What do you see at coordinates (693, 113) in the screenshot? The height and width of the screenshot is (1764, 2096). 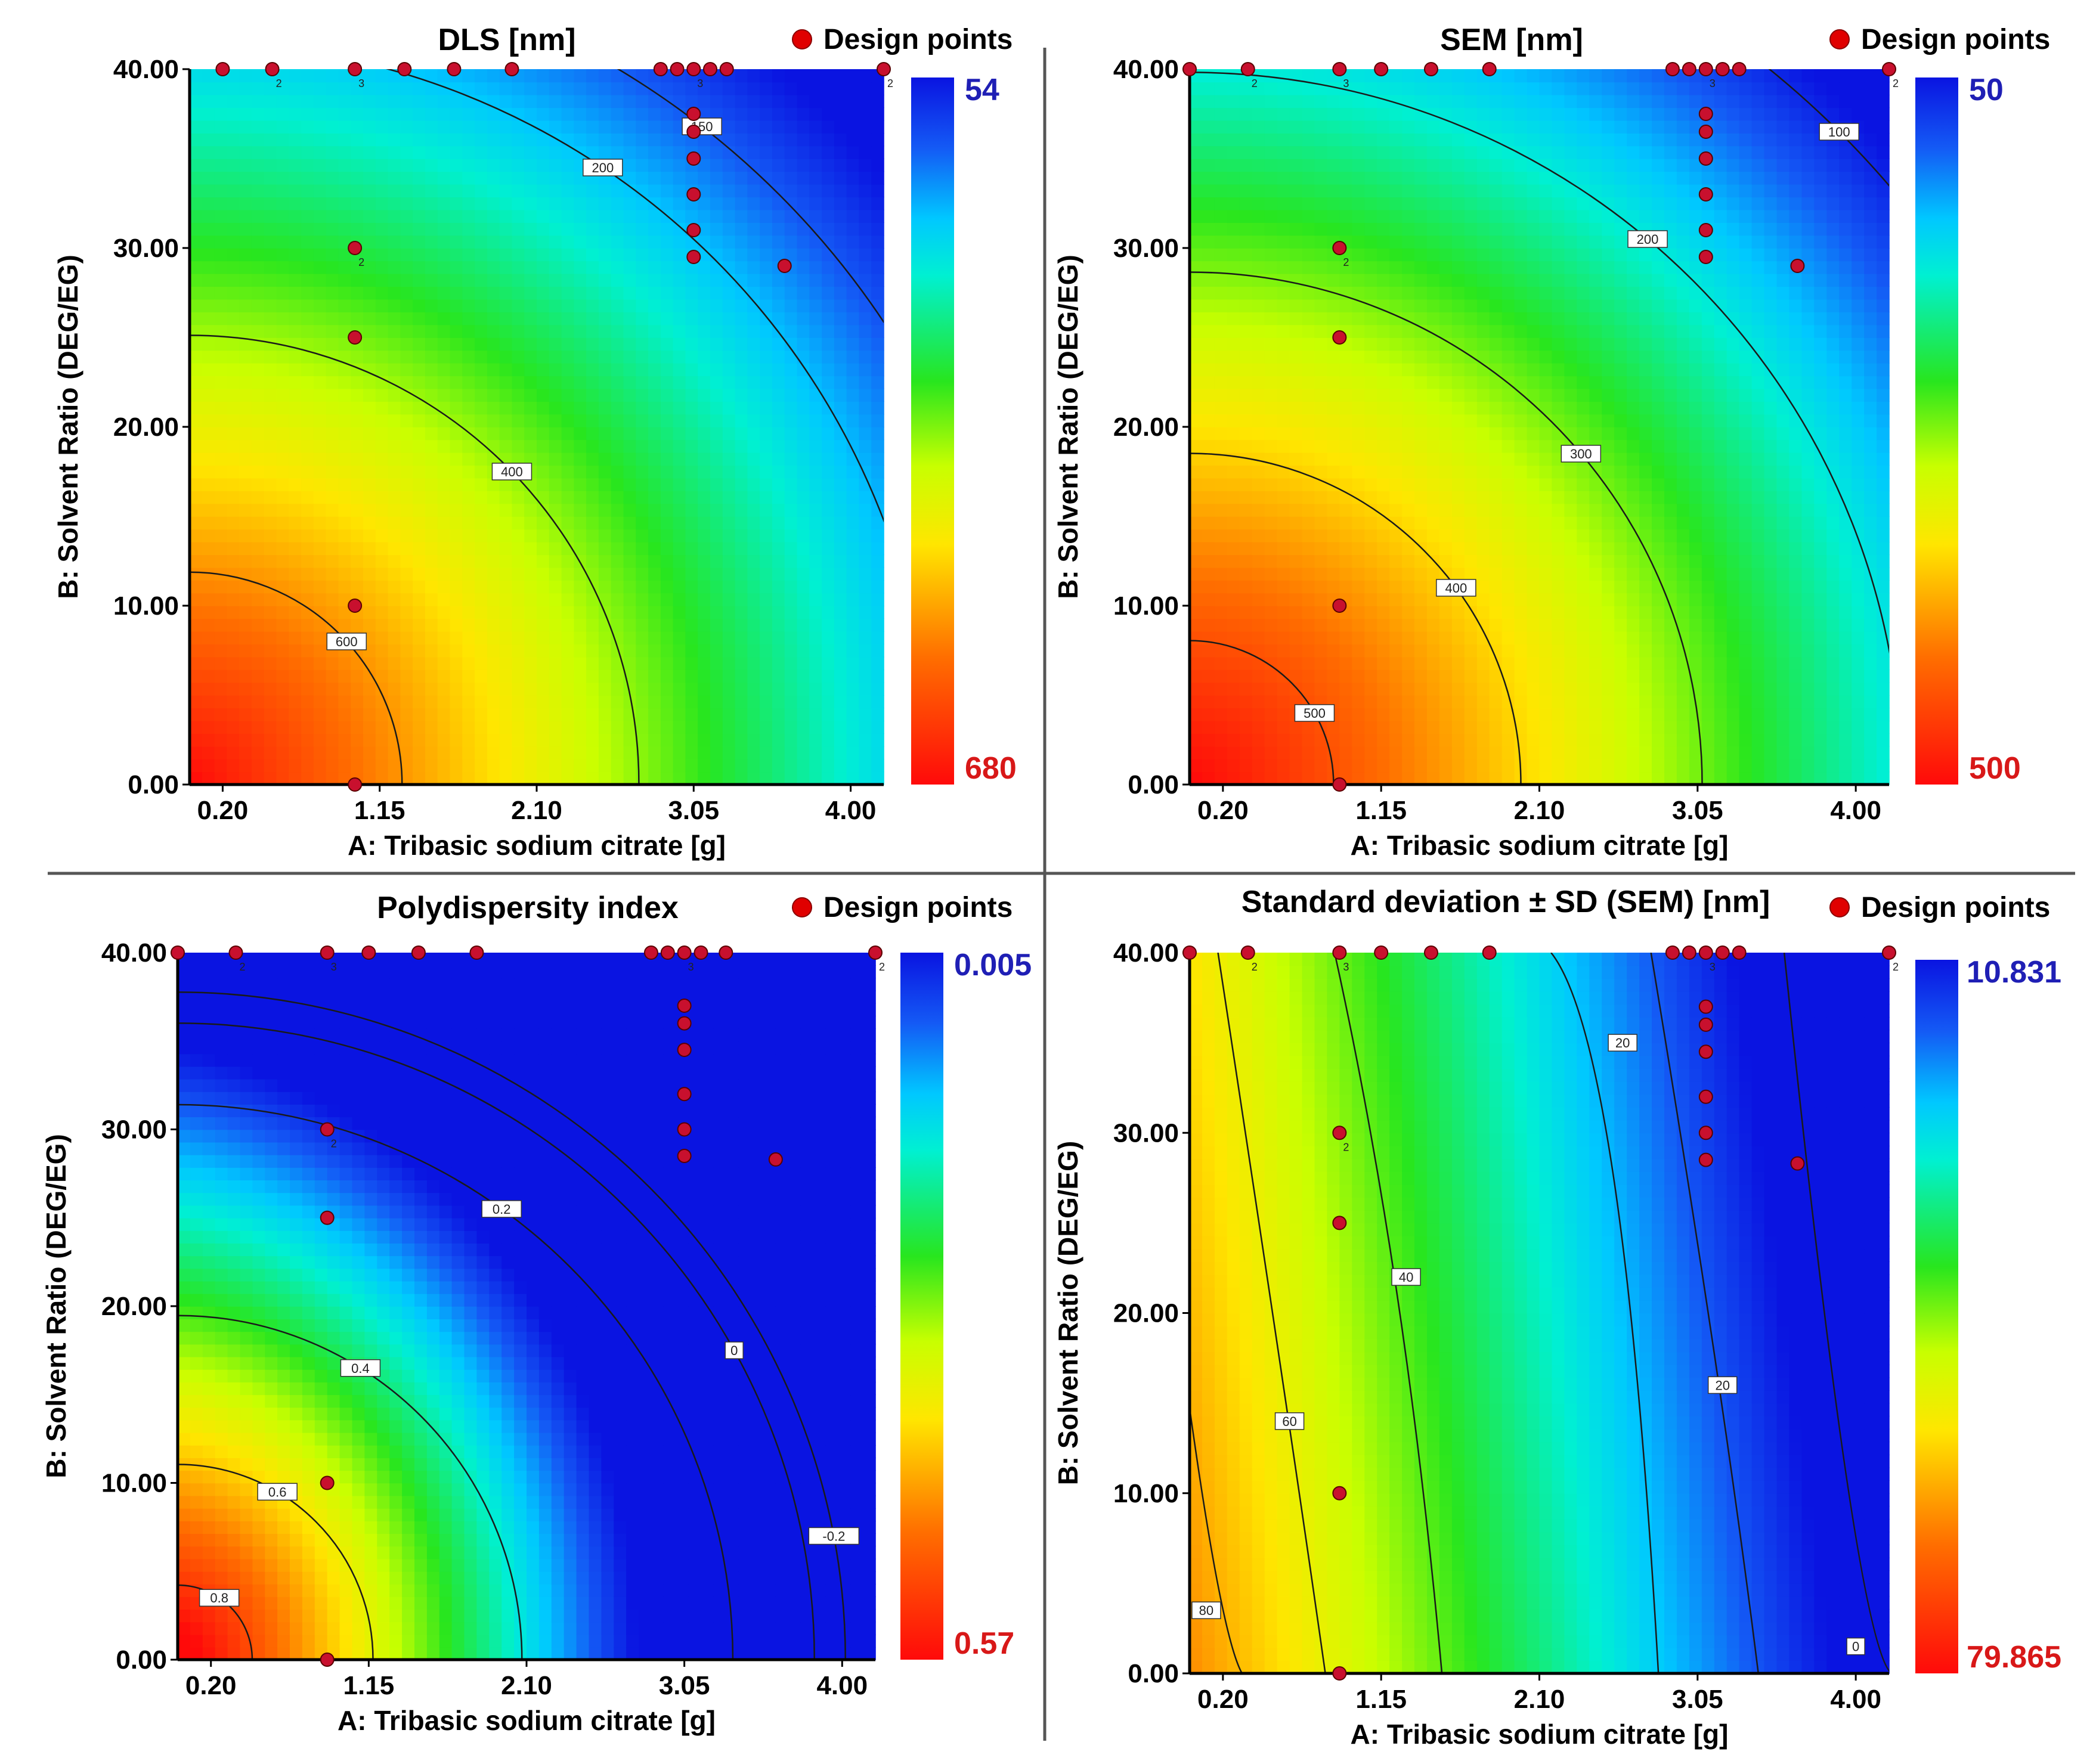 I see `design-point` at bounding box center [693, 113].